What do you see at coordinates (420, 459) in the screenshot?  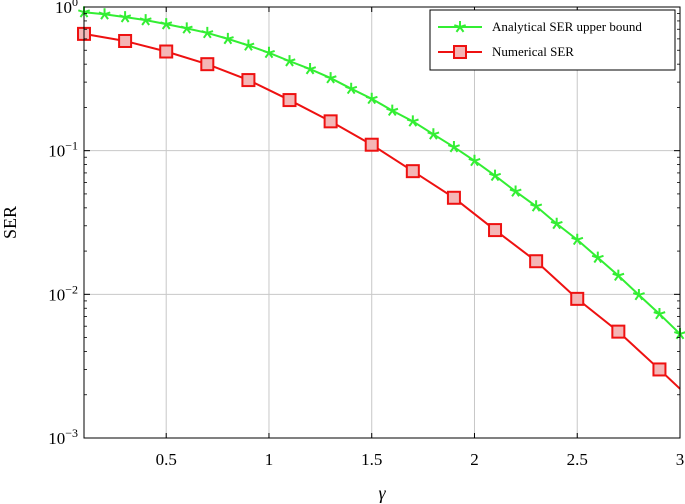 I see `x-tick-labels: 0.5 1 1.5 2 2.5 3` at bounding box center [420, 459].